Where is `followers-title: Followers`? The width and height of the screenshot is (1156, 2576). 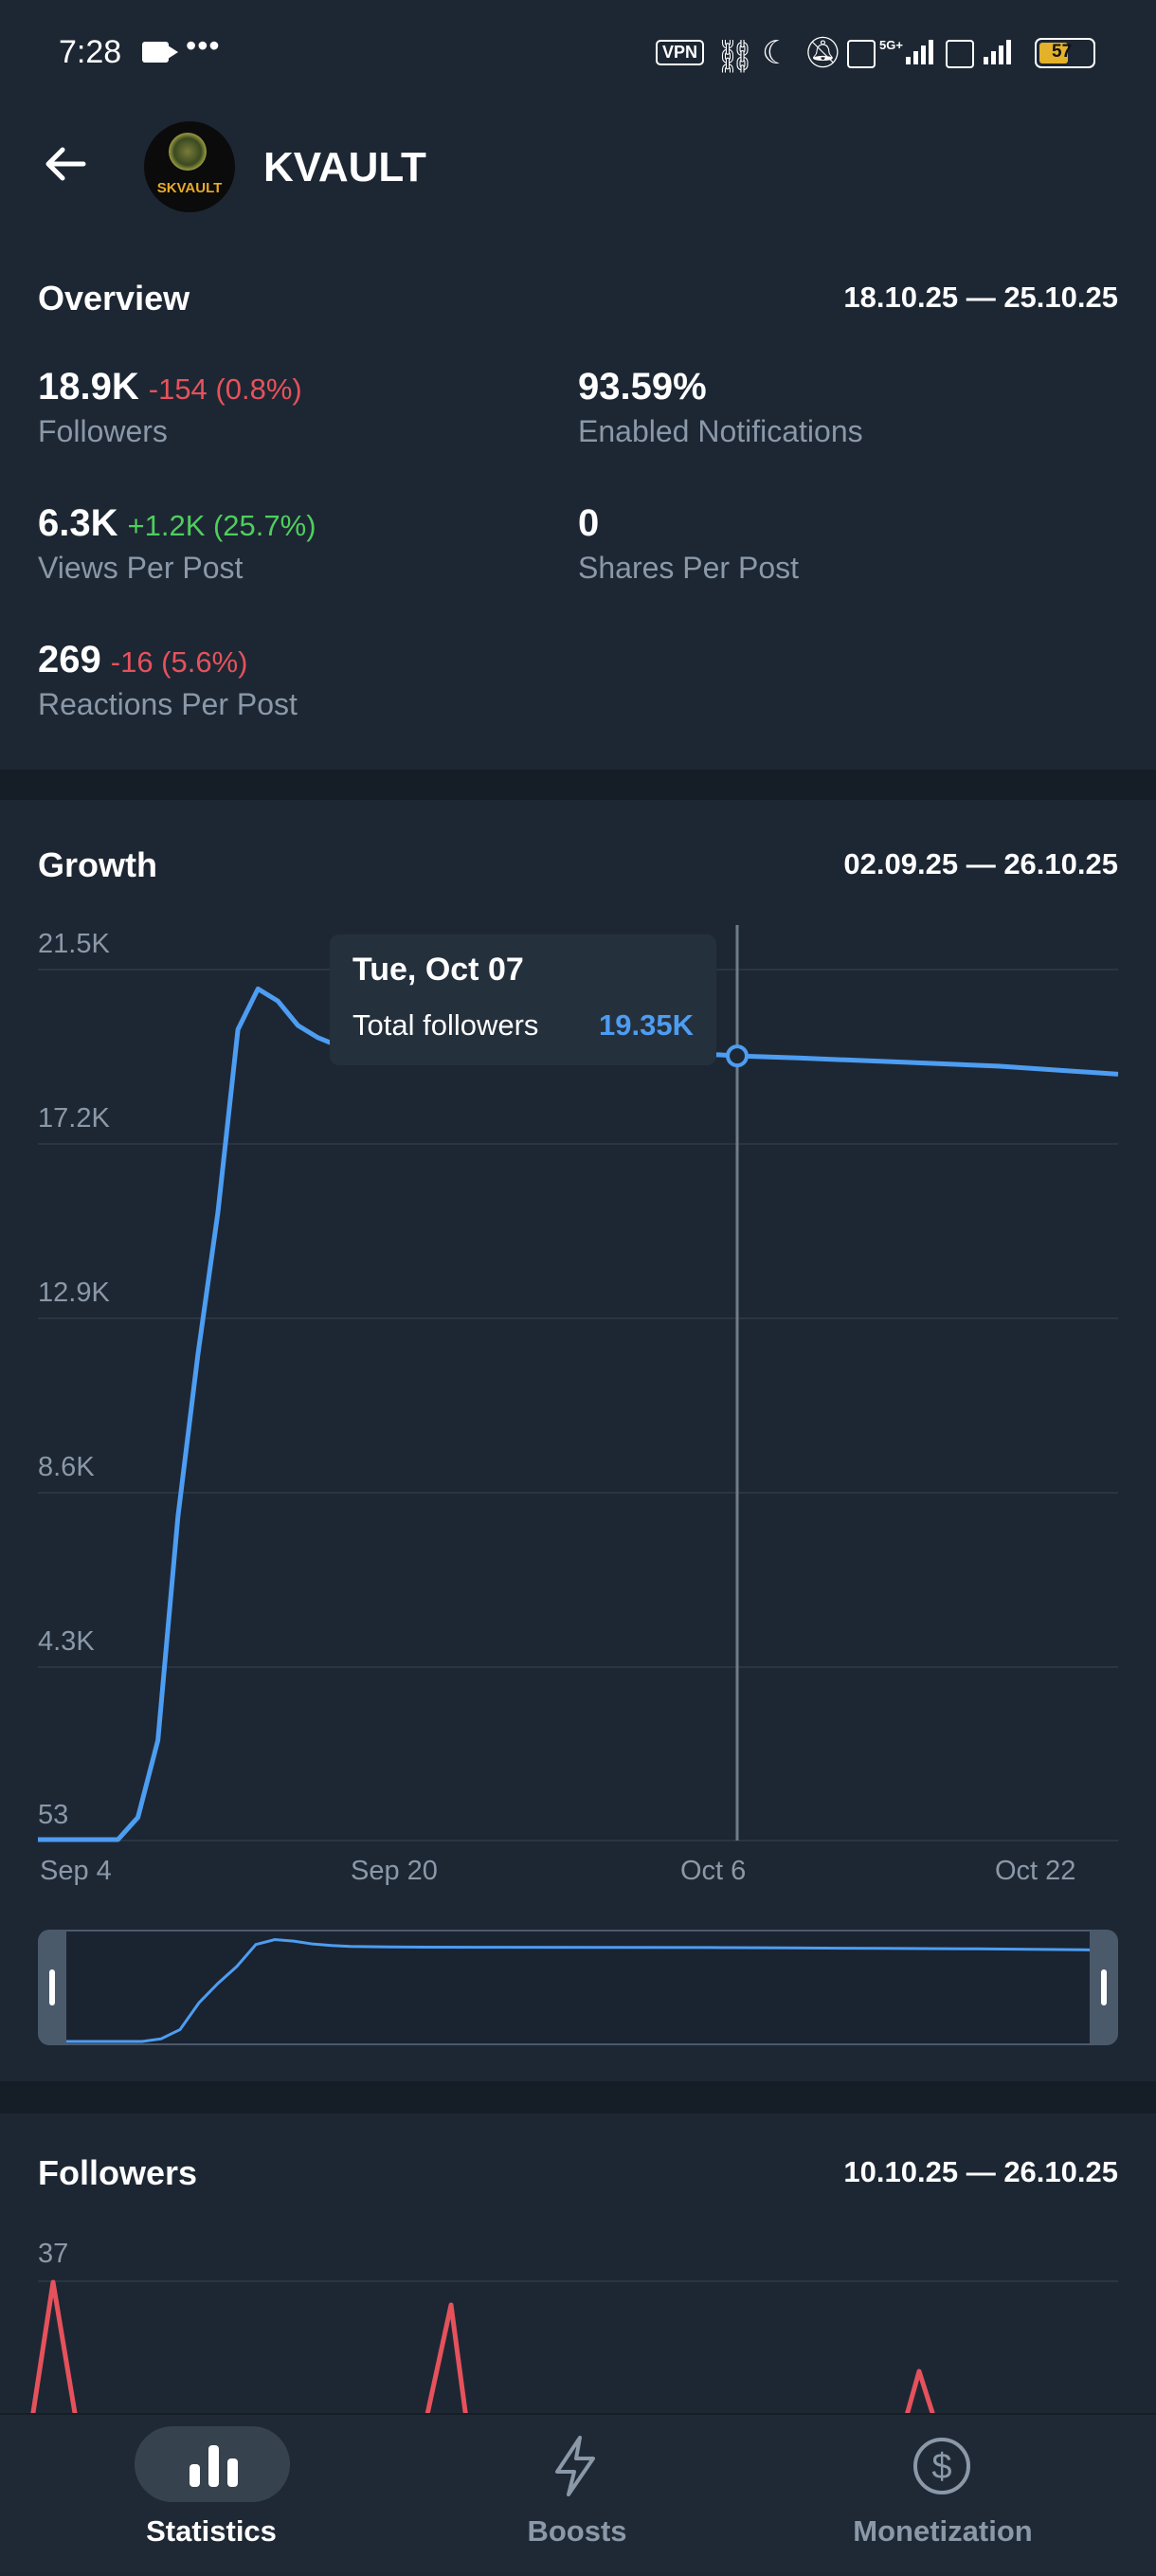
followers-title: Followers is located at coordinates (118, 2172).